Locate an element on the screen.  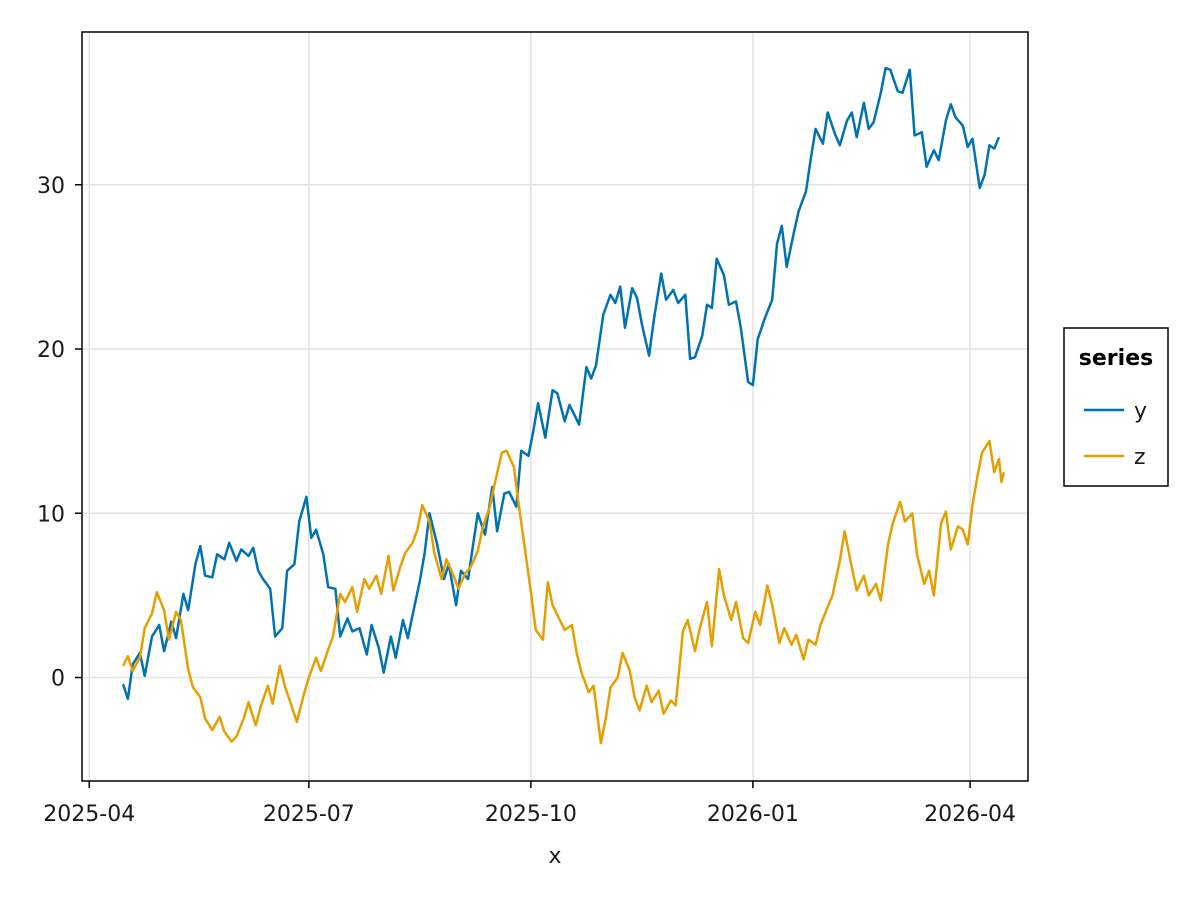
legend: series y z is located at coordinates (1116, 407).